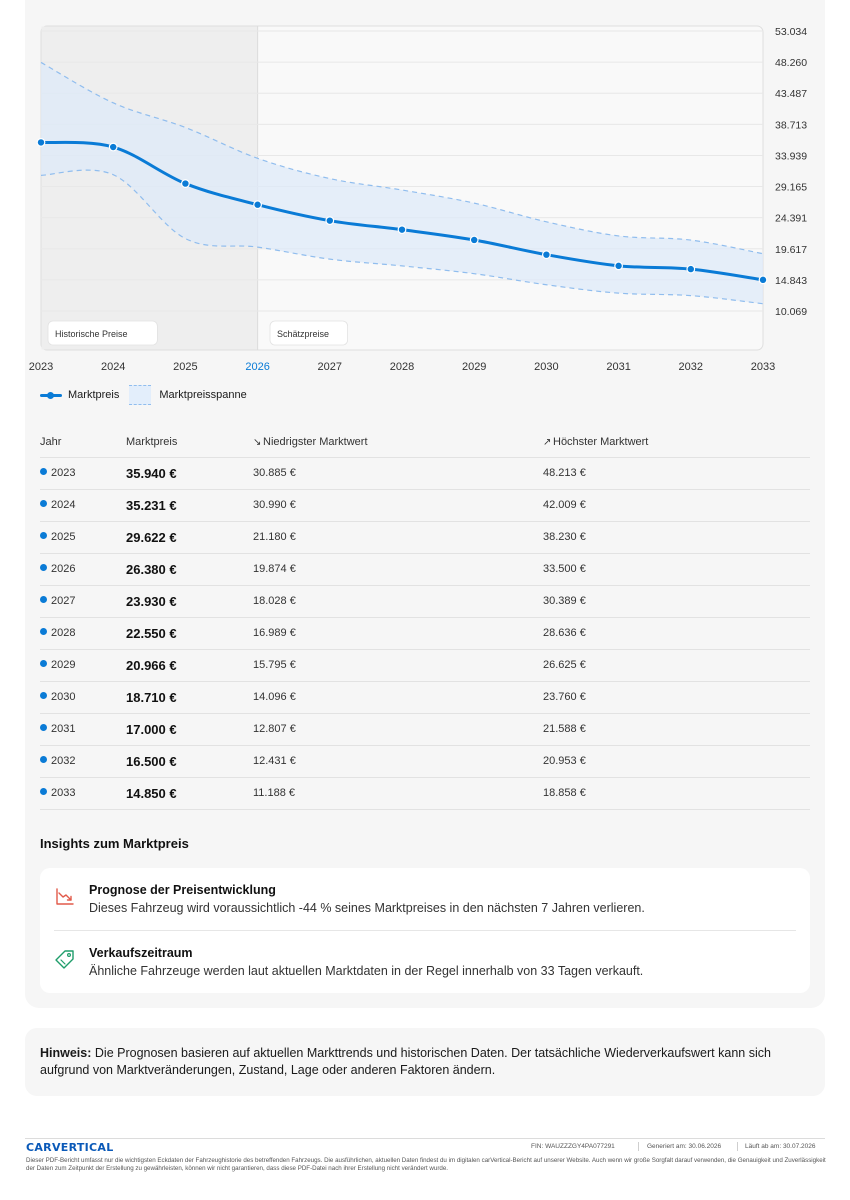  What do you see at coordinates (425, 930) in the screenshot?
I see `insights-divider` at bounding box center [425, 930].